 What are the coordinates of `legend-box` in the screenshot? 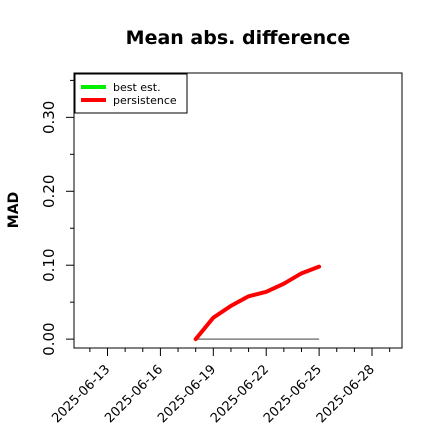 It's located at (131, 93).